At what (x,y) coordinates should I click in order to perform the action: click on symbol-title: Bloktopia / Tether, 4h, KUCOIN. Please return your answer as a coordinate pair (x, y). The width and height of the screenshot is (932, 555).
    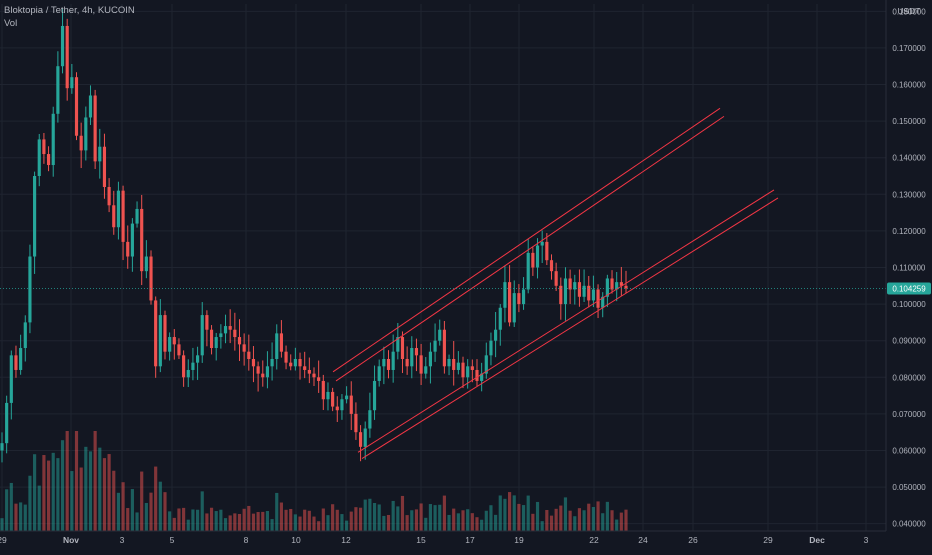
    Looking at the image, I should click on (69, 10).